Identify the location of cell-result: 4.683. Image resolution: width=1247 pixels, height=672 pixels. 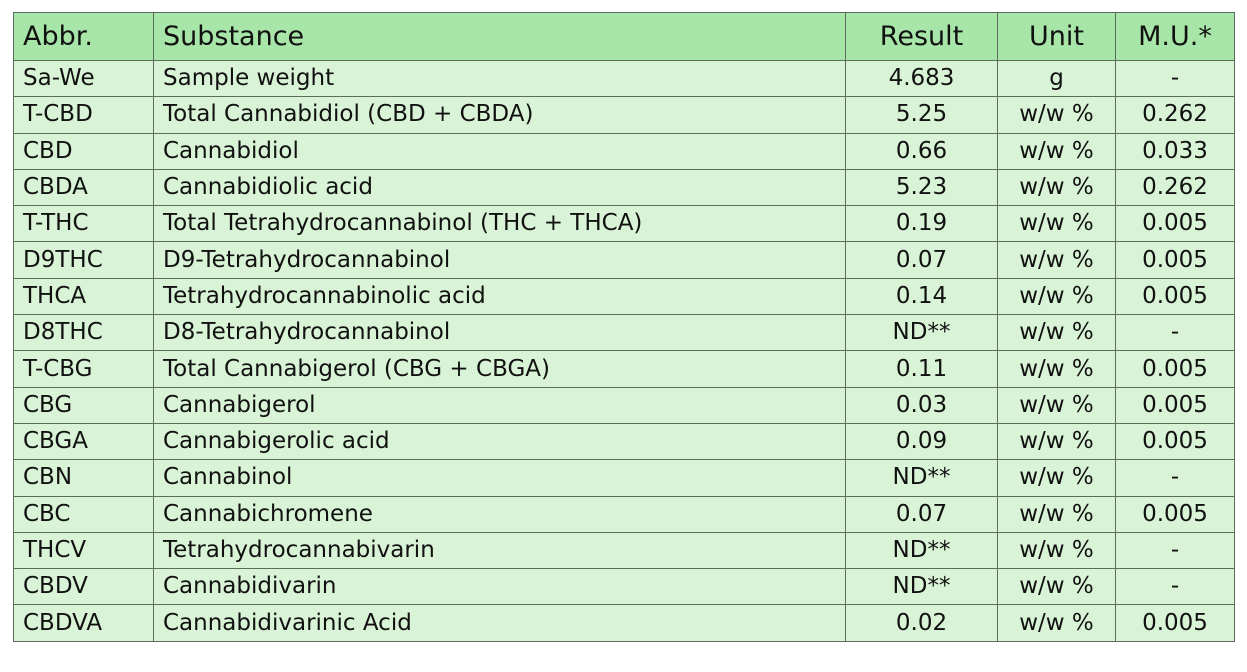
(921, 78).